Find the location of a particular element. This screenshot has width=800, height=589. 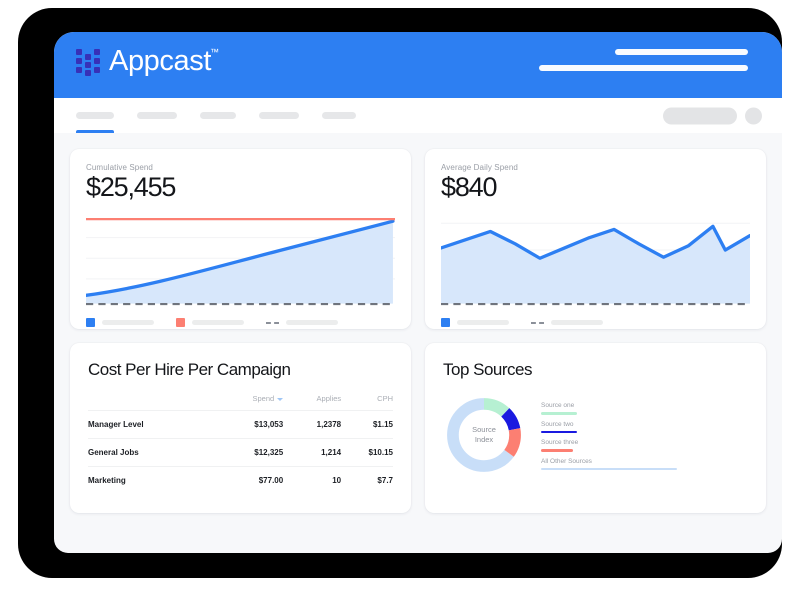

sort-descending-icon is located at coordinates (280, 399).